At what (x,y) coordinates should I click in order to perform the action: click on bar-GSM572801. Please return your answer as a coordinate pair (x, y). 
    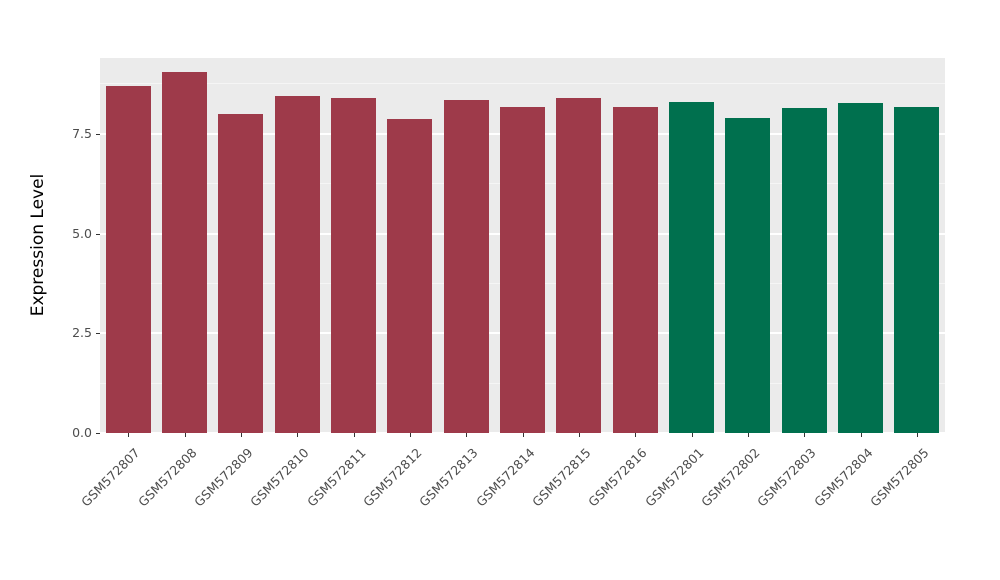
    Looking at the image, I should click on (691, 267).